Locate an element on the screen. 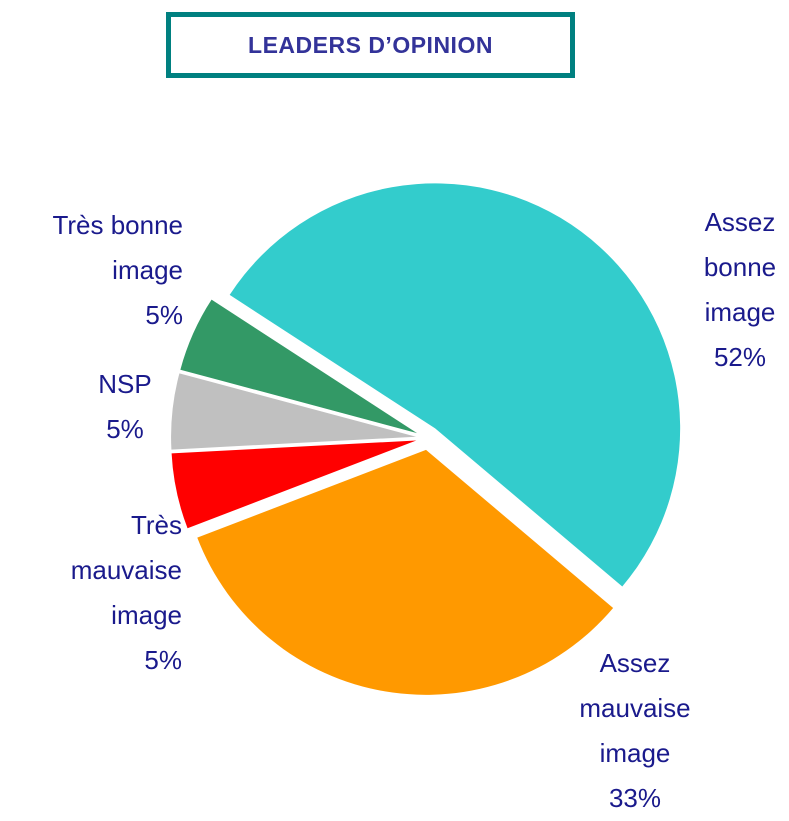  category-label: Assez bonne image is located at coordinates (740, 267).